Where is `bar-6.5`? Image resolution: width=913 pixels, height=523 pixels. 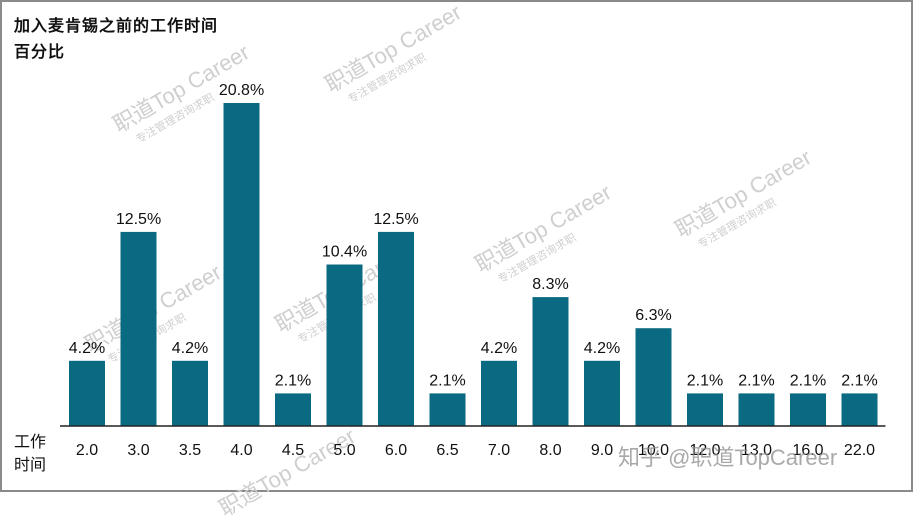 bar-6.5 is located at coordinates (447, 409).